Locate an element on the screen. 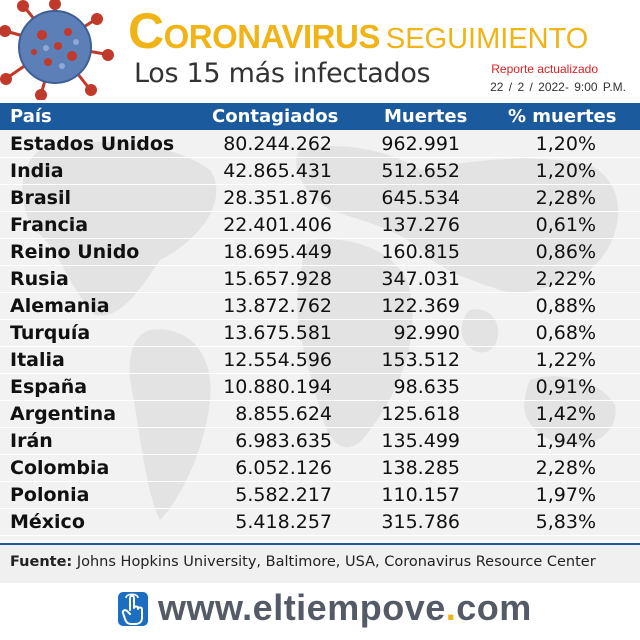  cell-deaths: 962.991 is located at coordinates (420, 144).